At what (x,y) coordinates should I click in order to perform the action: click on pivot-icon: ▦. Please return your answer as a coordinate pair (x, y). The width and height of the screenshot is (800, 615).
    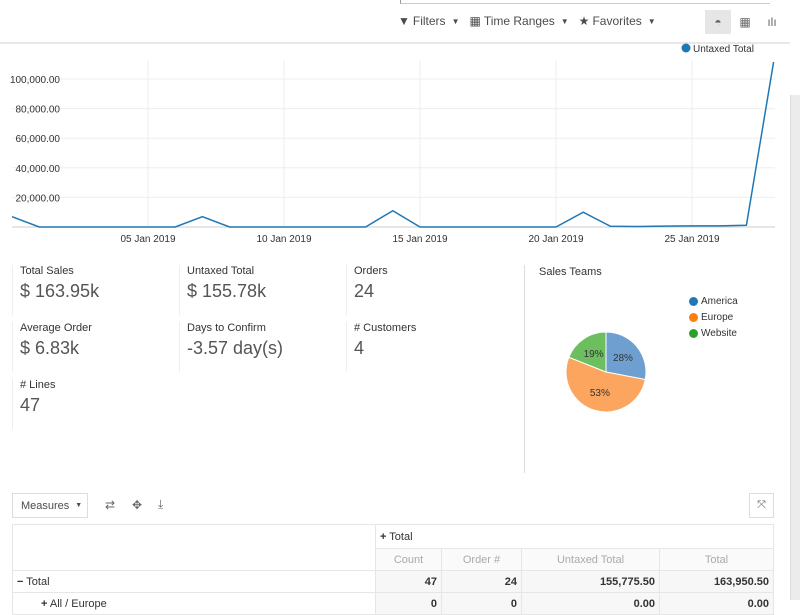
    Looking at the image, I should click on (745, 22).